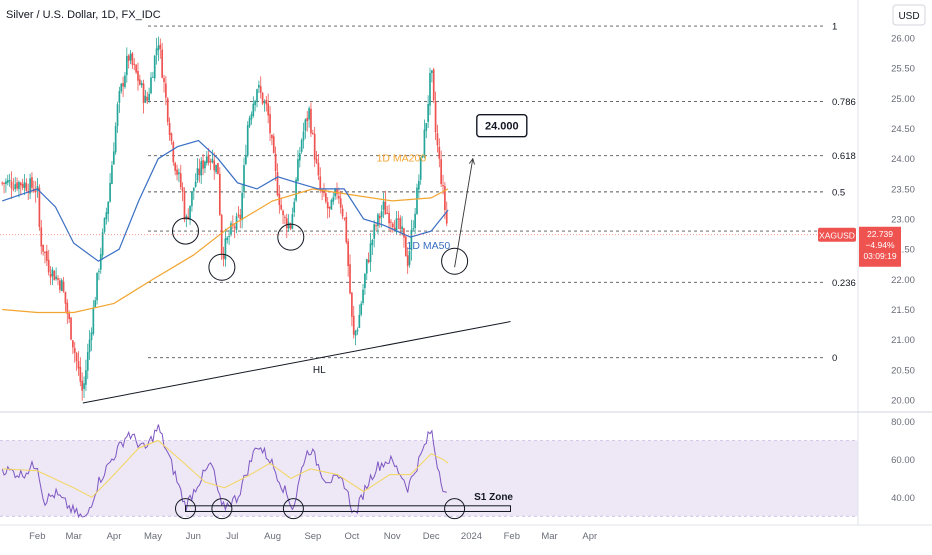 The height and width of the screenshot is (555, 932). Describe the element at coordinates (464, 213) in the screenshot. I see `projection-arrow-line` at that location.